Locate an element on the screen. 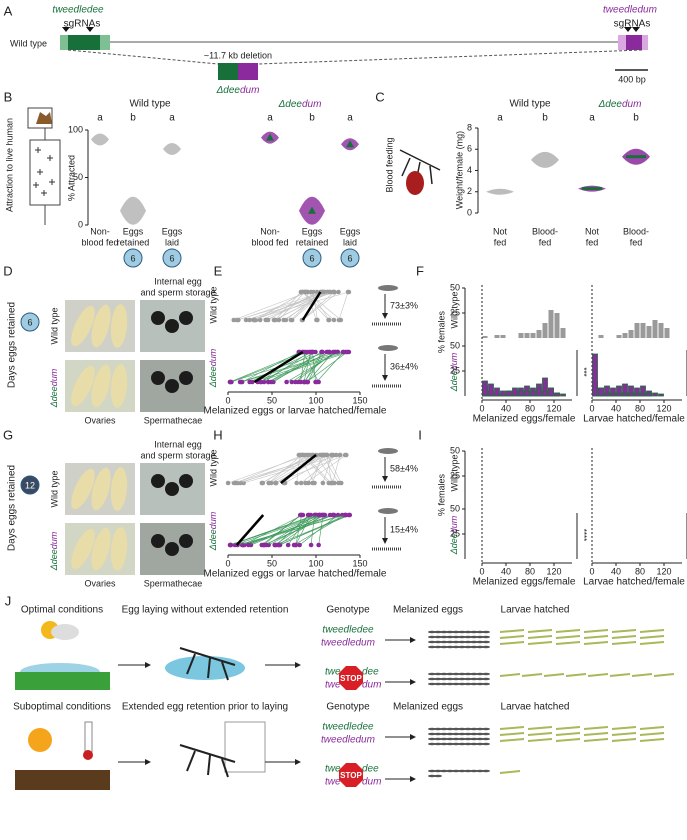 The image size is (687, 840). label: 15±4% is located at coordinates (404, 529).